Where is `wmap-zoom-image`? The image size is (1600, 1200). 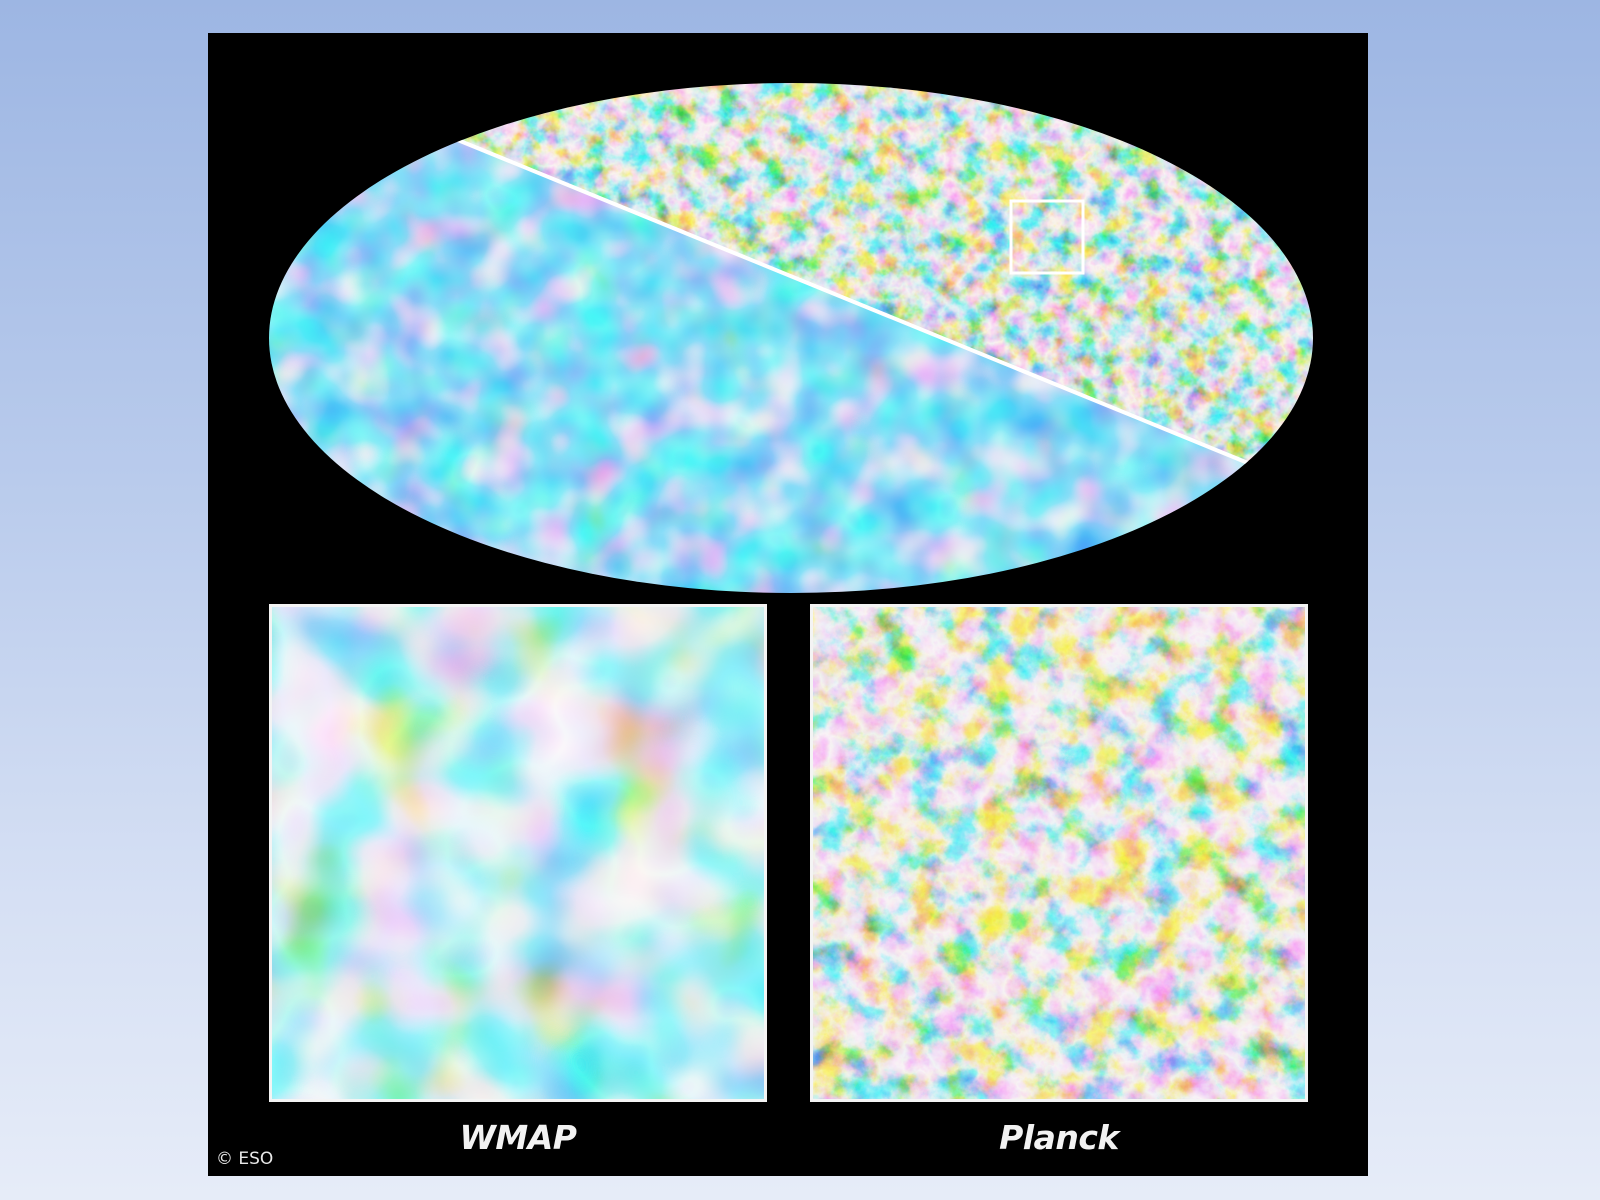
wmap-zoom-image is located at coordinates (518, 853).